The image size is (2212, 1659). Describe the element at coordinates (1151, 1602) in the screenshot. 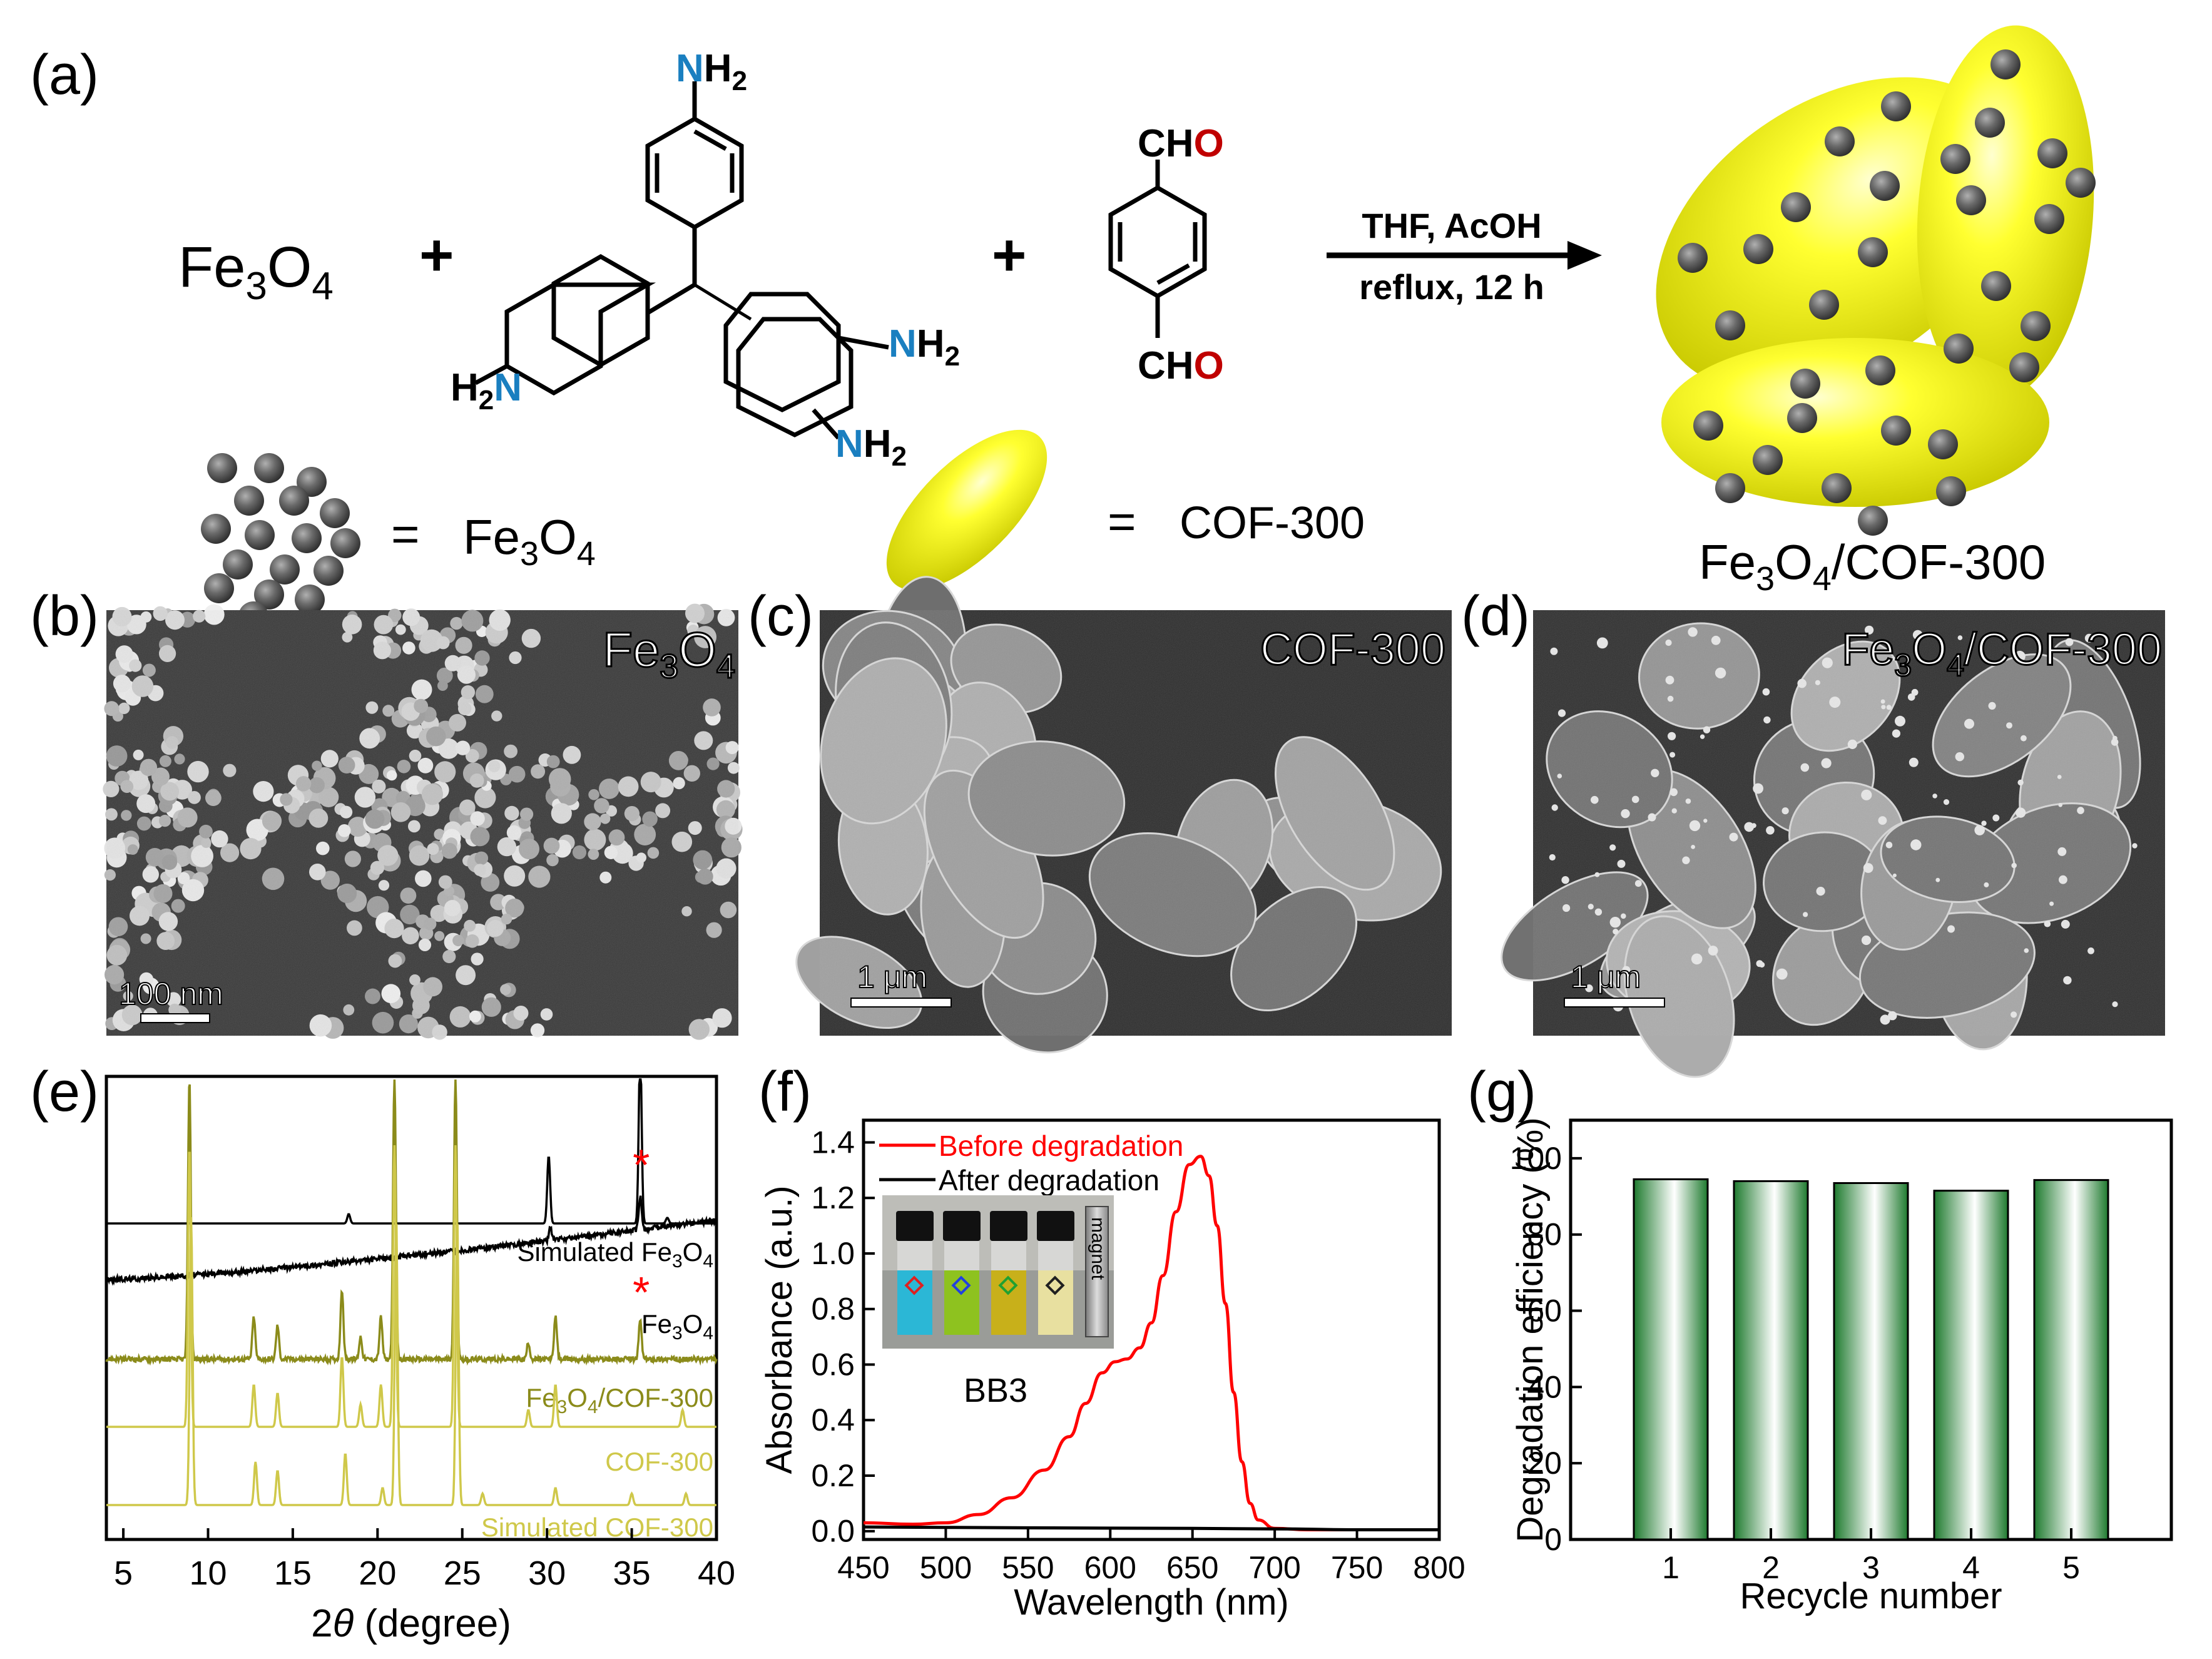

I see `uvvis-x-axis-title: Wavelength (nm)` at that location.